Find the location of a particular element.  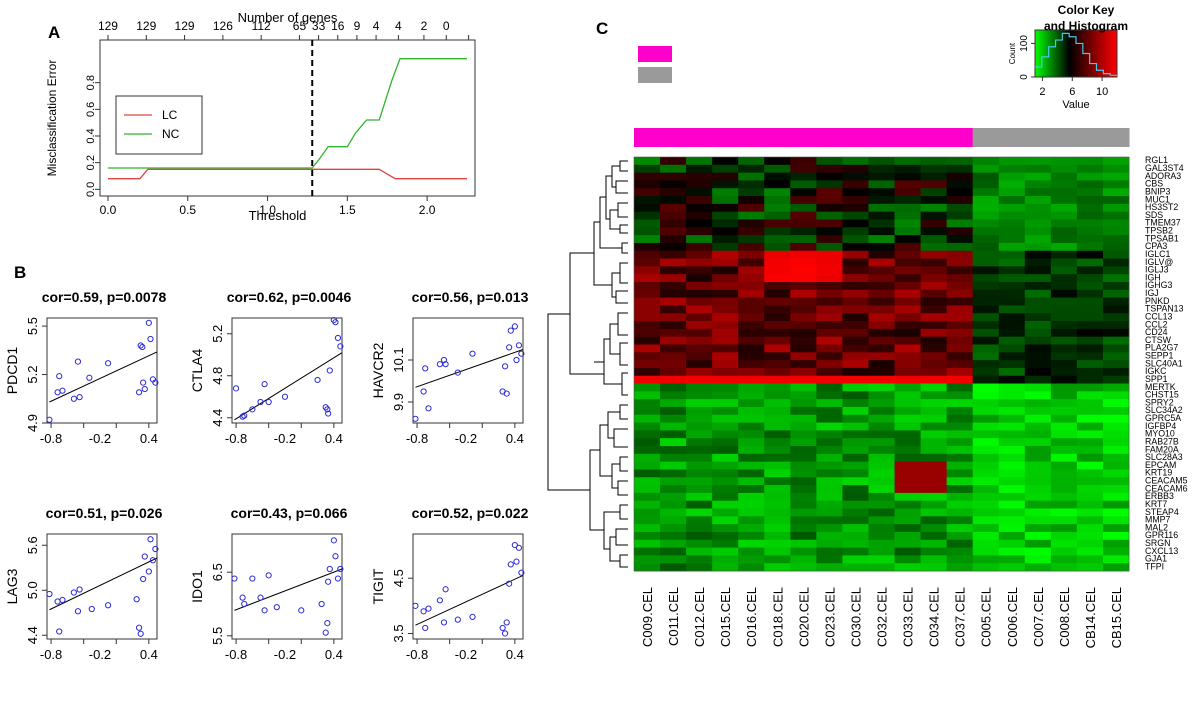

y-axis-title: PDCD1 is located at coordinates (12, 371).